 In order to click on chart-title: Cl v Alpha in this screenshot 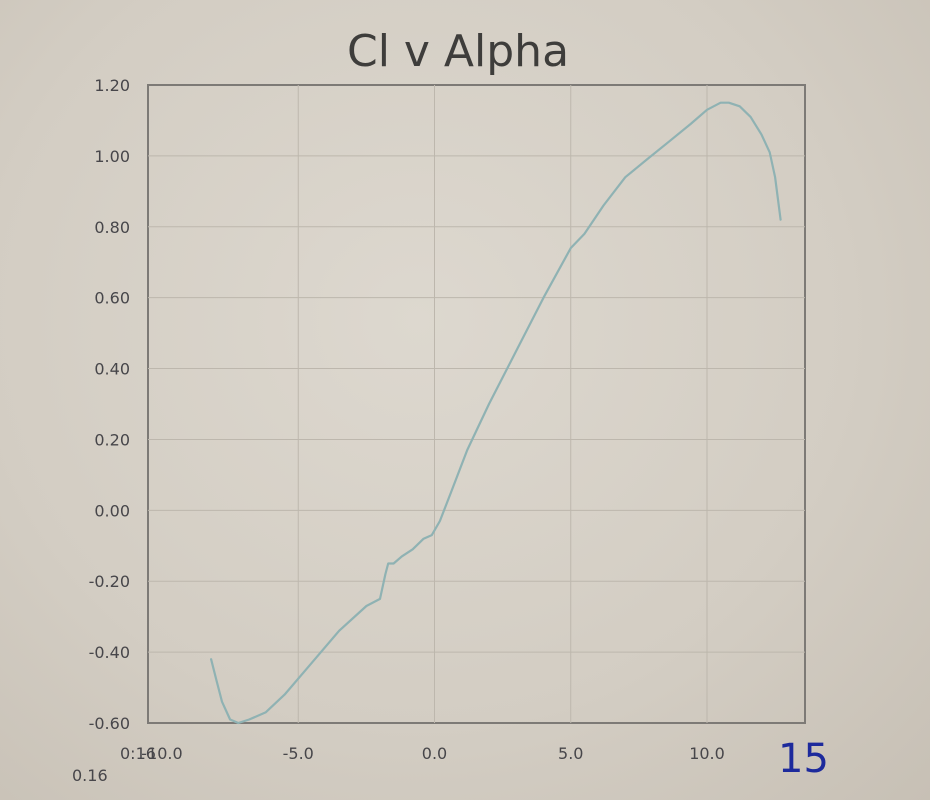, I will do `click(458, 51)`.